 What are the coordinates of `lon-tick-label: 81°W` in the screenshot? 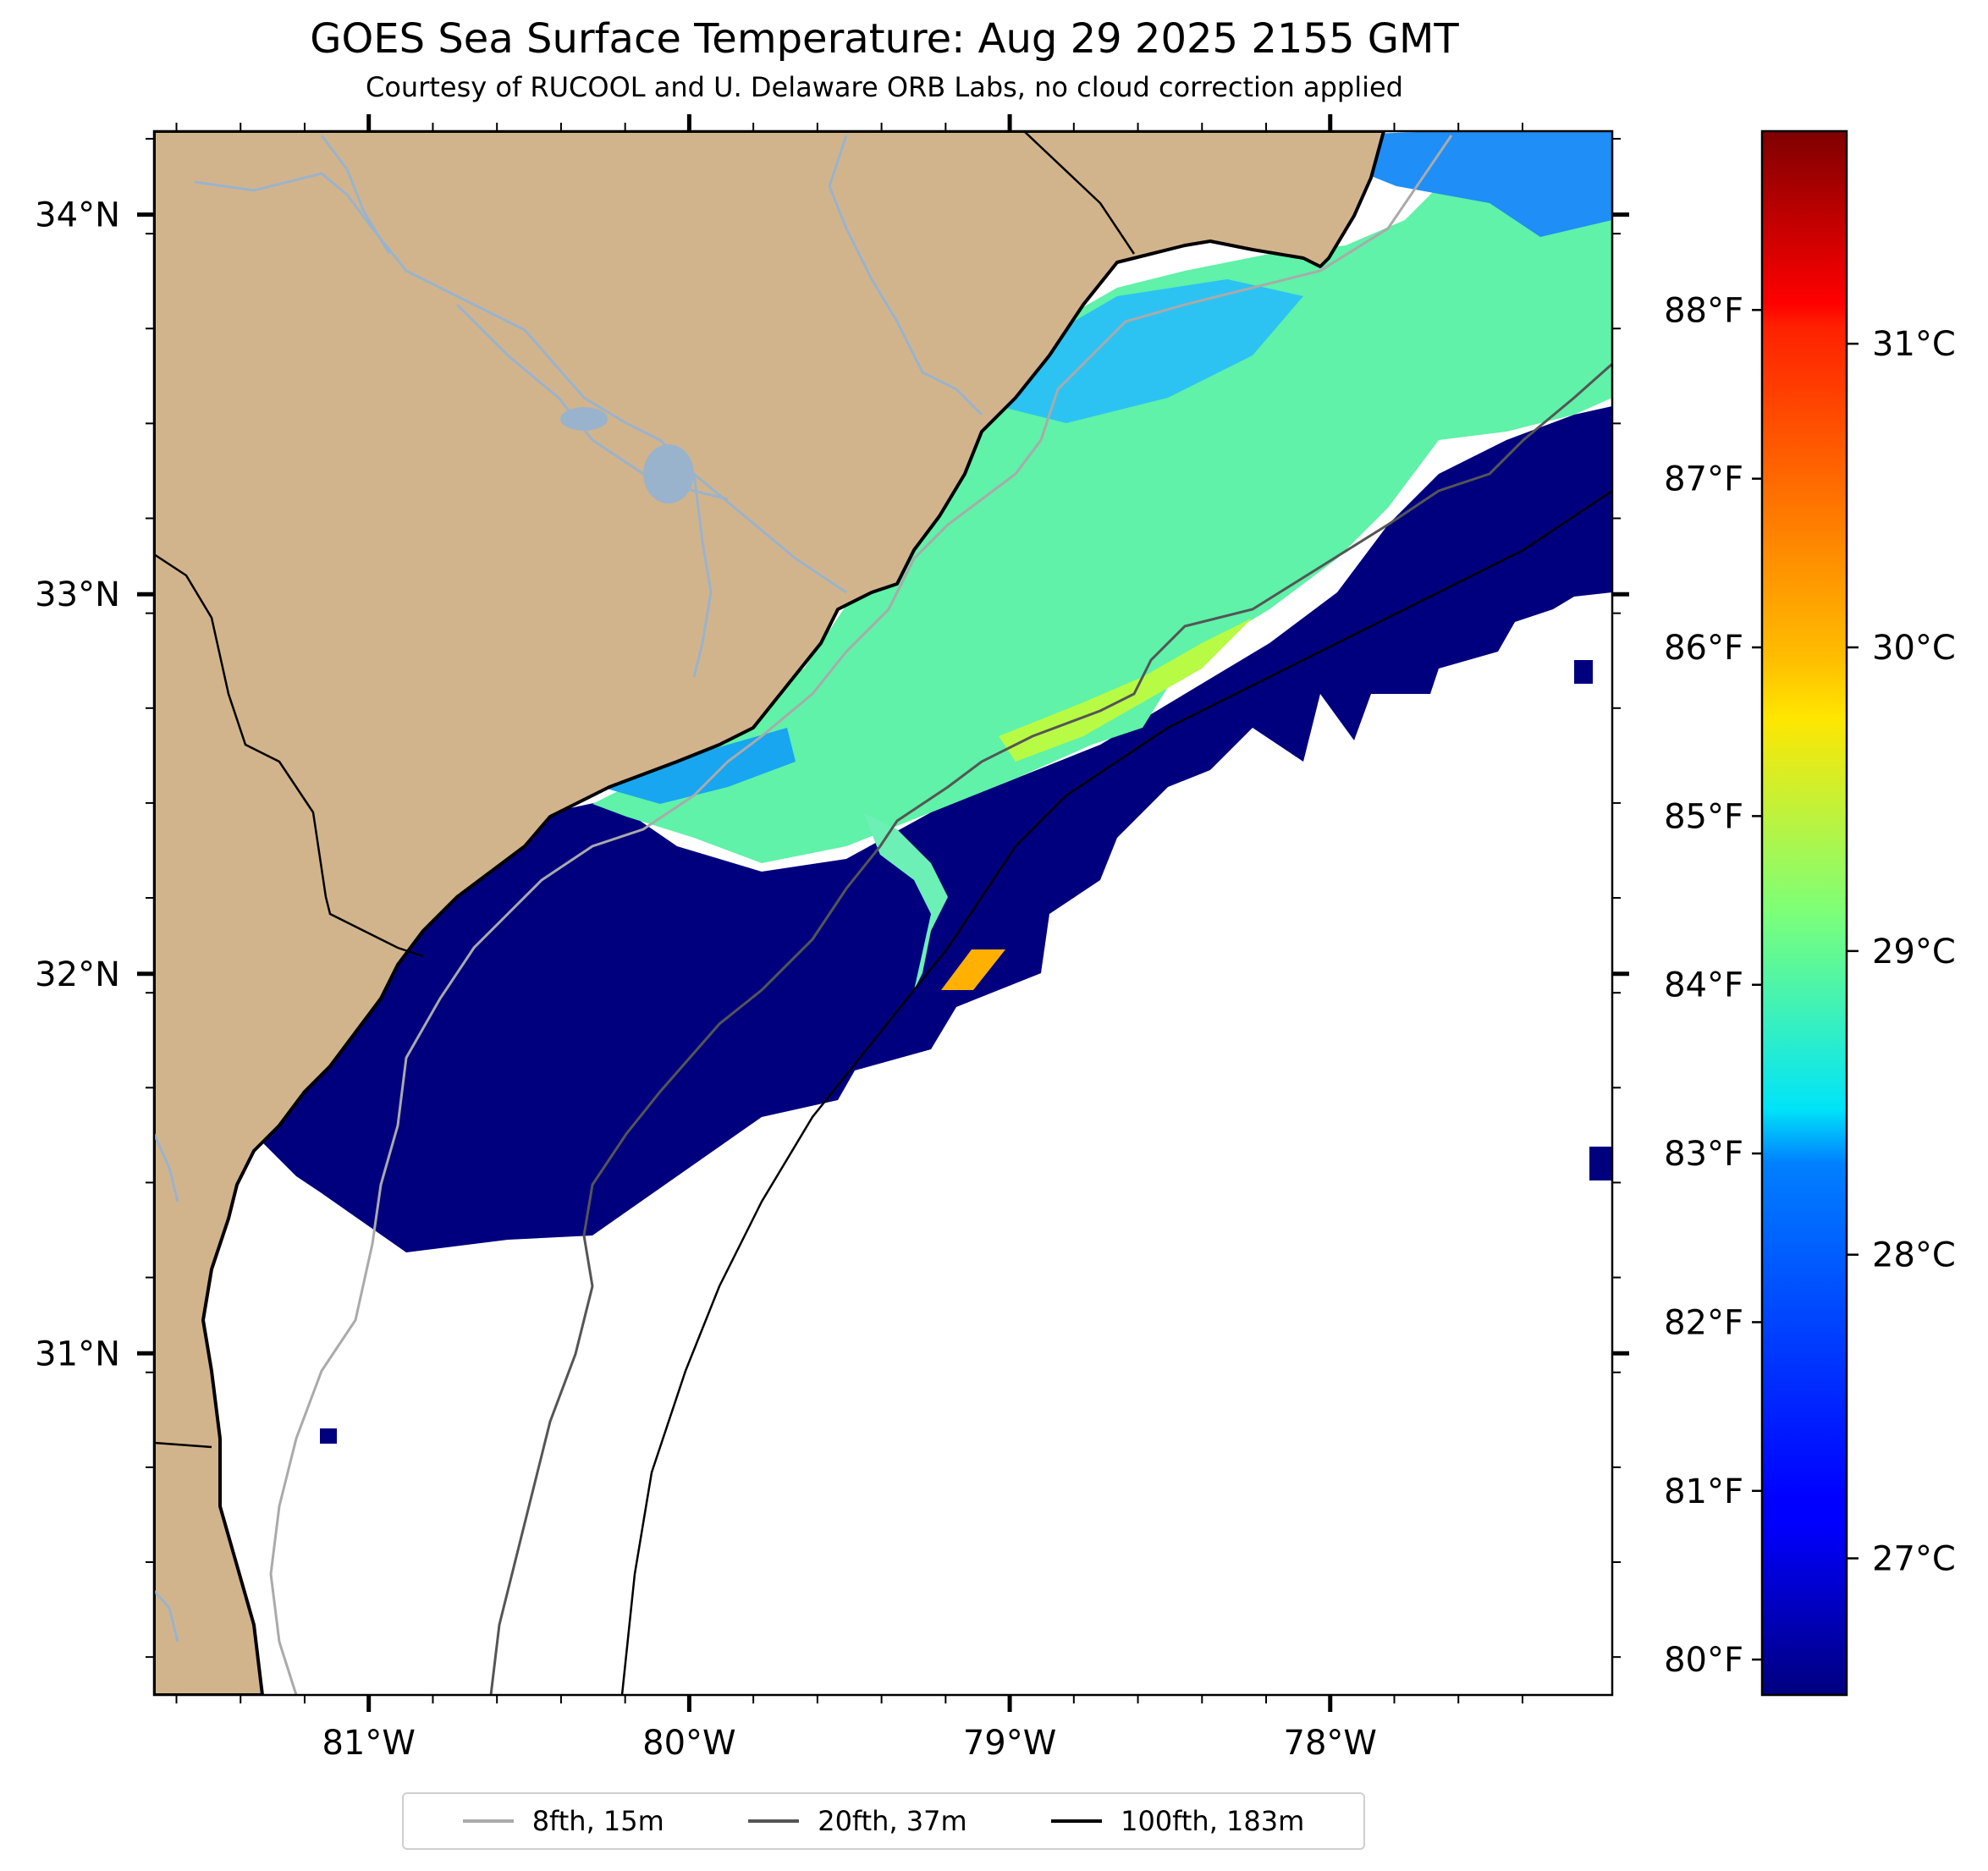 It's located at (368, 1744).